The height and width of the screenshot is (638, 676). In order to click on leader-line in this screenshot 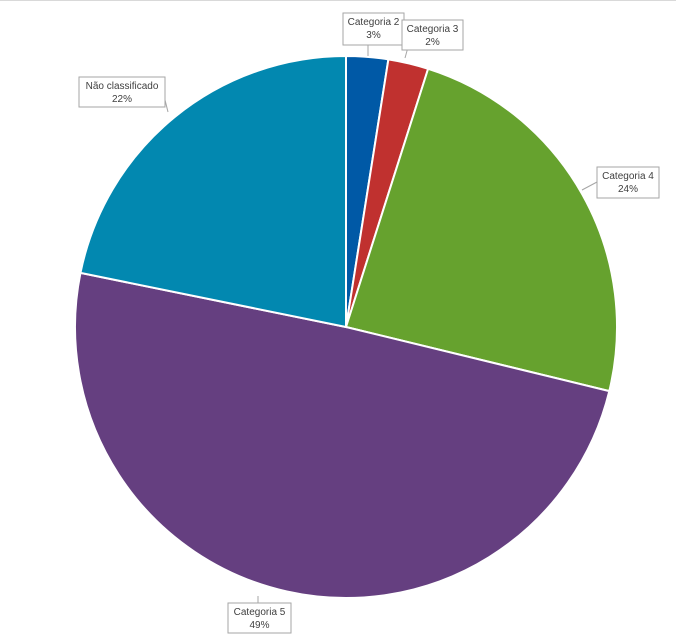, I will do `click(589, 186)`.